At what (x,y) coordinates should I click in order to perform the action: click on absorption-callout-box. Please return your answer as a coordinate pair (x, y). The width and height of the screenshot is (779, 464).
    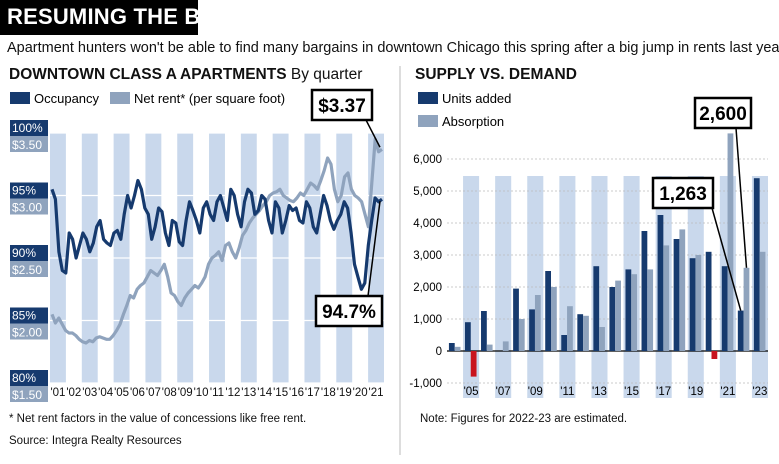
    Looking at the image, I should click on (723, 113).